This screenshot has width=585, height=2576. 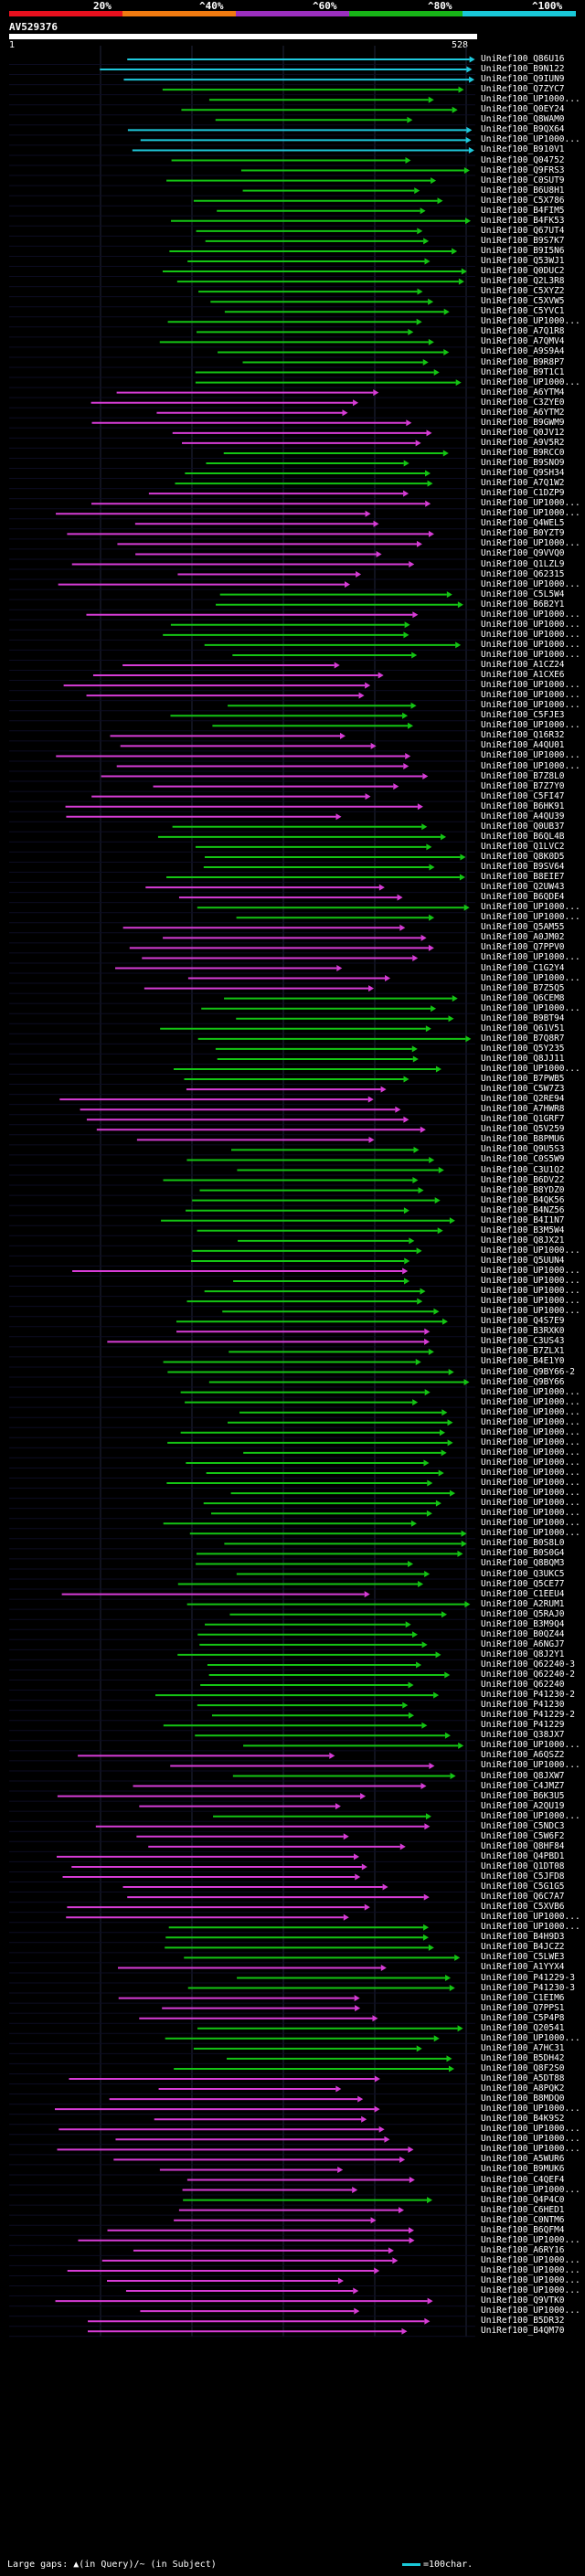 What do you see at coordinates (523, 89) in the screenshot?
I see `hit-label: UniRef100_Q7ZYC7` at bounding box center [523, 89].